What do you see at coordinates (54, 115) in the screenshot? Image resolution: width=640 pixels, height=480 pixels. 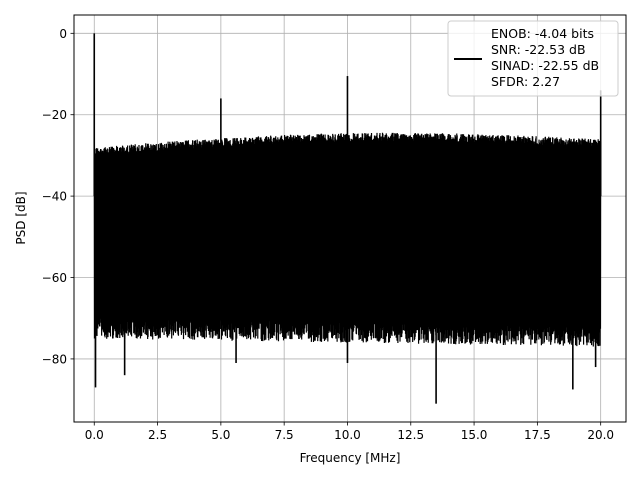 I see `y-tick-label: −20` at bounding box center [54, 115].